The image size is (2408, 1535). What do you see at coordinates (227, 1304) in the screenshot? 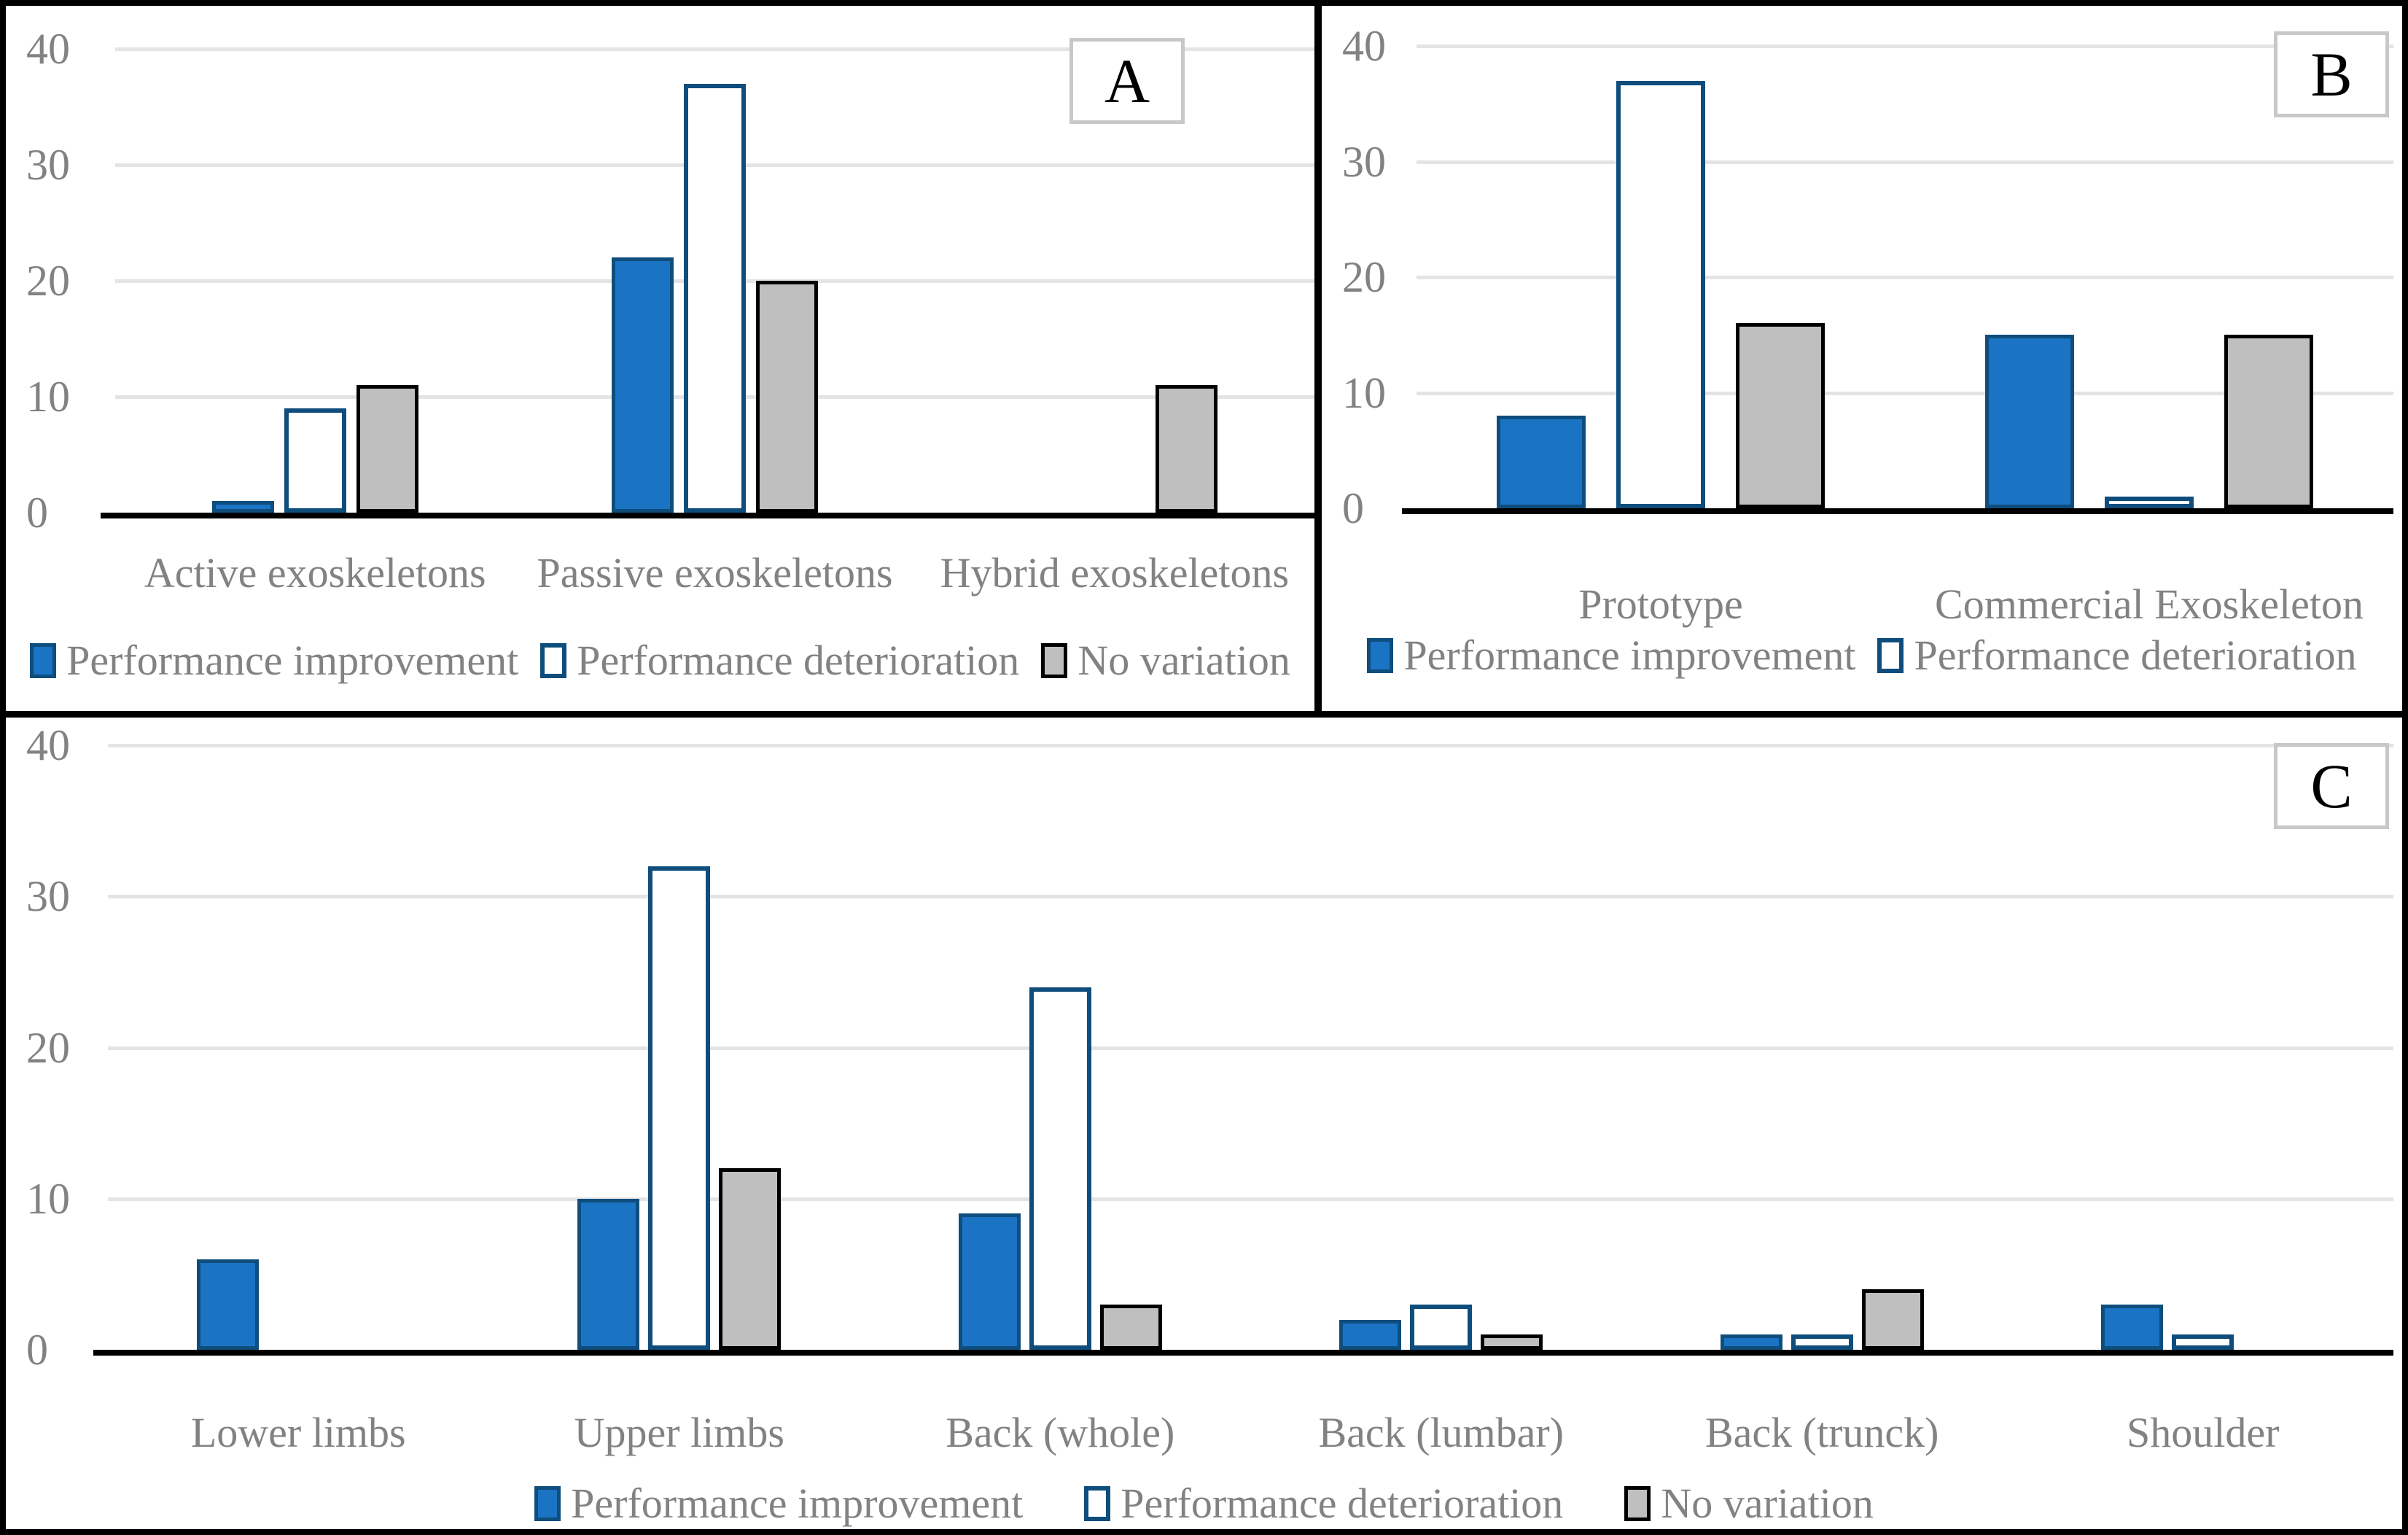
I see `bar-performance-improvement-lower-limbs` at bounding box center [227, 1304].